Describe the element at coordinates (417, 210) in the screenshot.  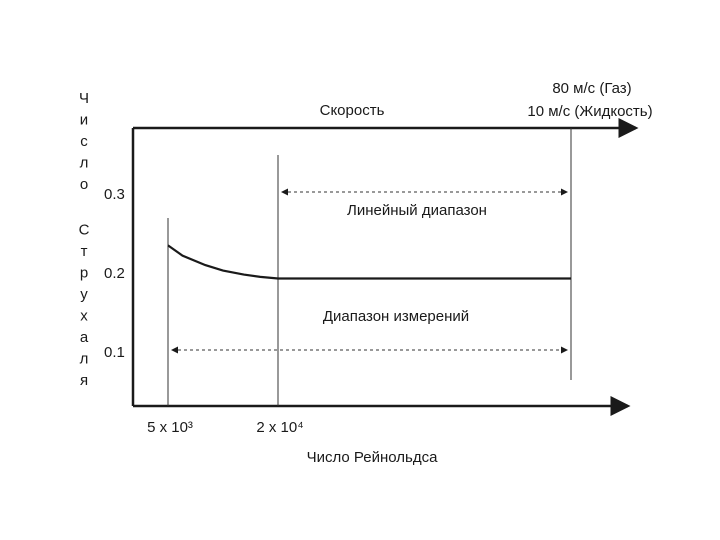
I see `linear-range-label: Линейный диапазон` at that location.